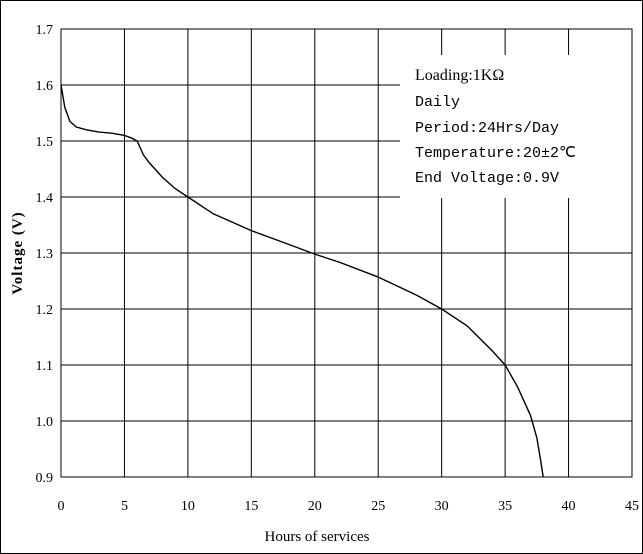 The height and width of the screenshot is (554, 643). I want to click on x-axis-label: Hours of services, so click(317, 537).